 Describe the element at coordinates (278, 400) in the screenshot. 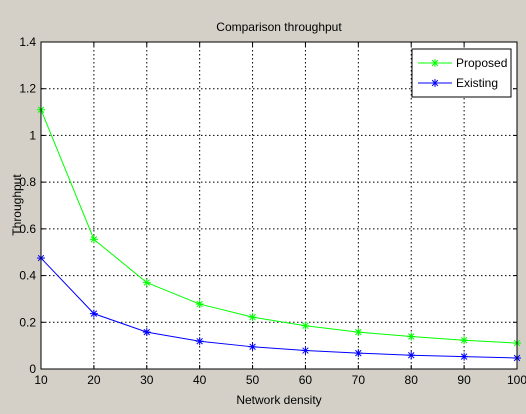

I see `x-axis-label: Network density` at that location.